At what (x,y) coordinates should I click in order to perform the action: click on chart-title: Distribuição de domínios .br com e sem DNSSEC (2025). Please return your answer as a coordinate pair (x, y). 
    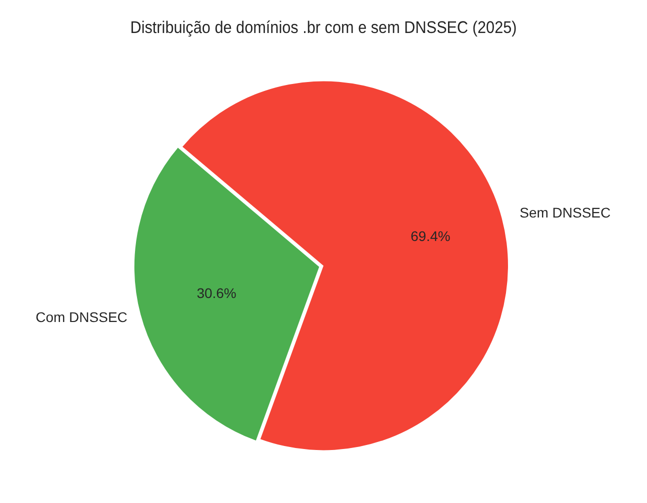
    Looking at the image, I should click on (323, 28).